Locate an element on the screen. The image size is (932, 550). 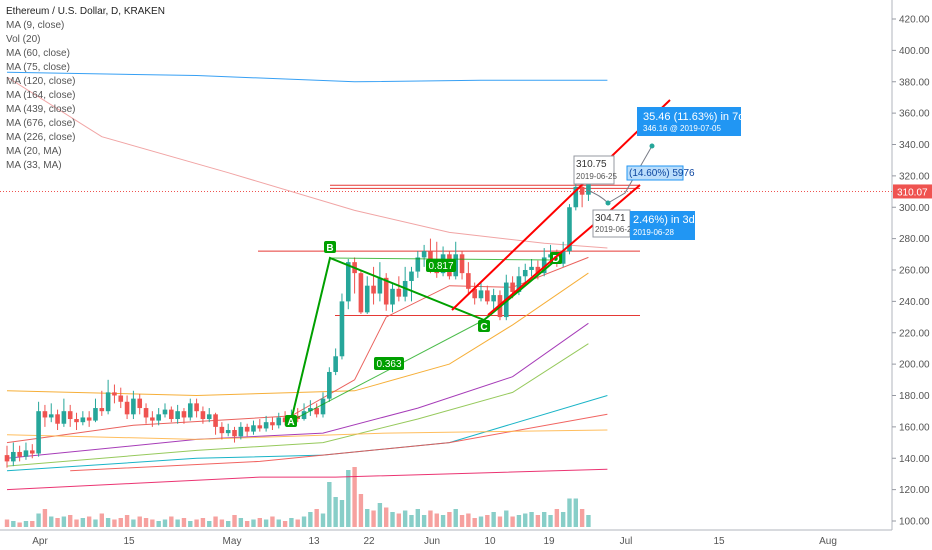
abcd-pattern-line is located at coordinates (423, 339).